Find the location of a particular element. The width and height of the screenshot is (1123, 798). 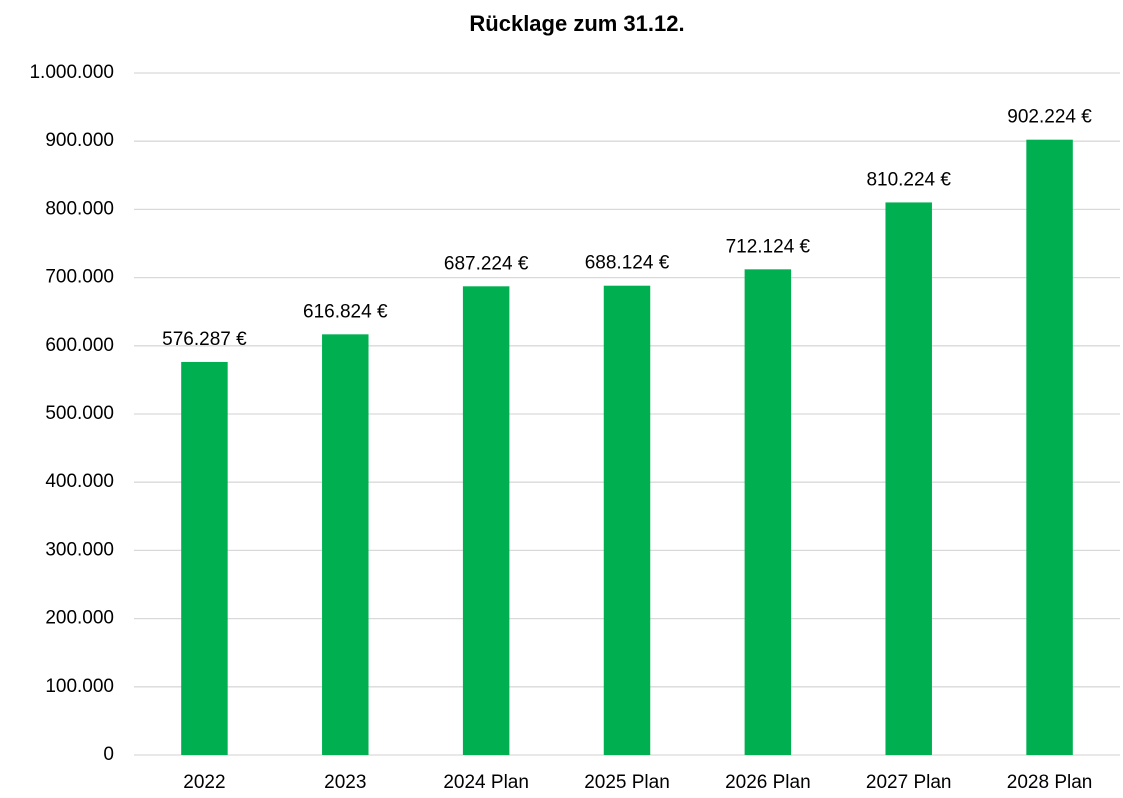

y-tick-label: 100.000 is located at coordinates (79, 686).